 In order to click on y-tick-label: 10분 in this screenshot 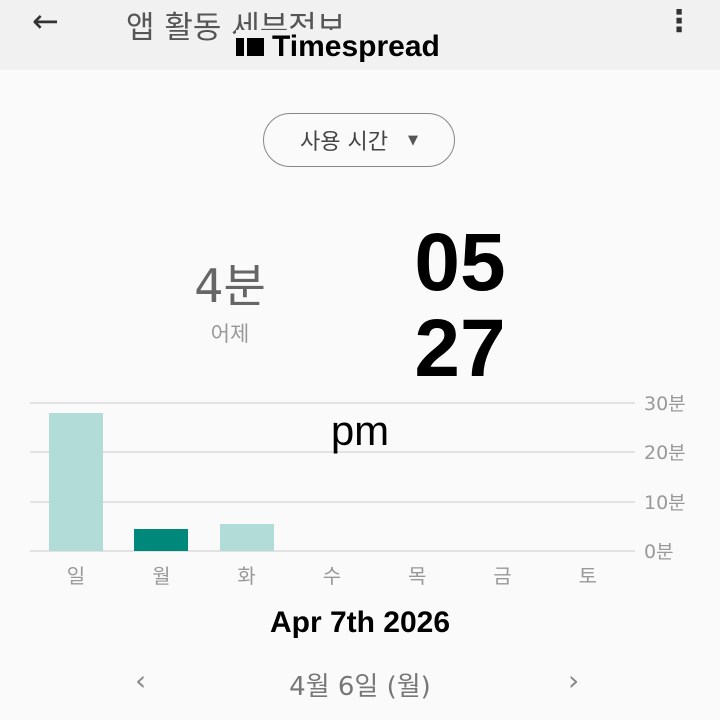, I will do `click(665, 502)`.